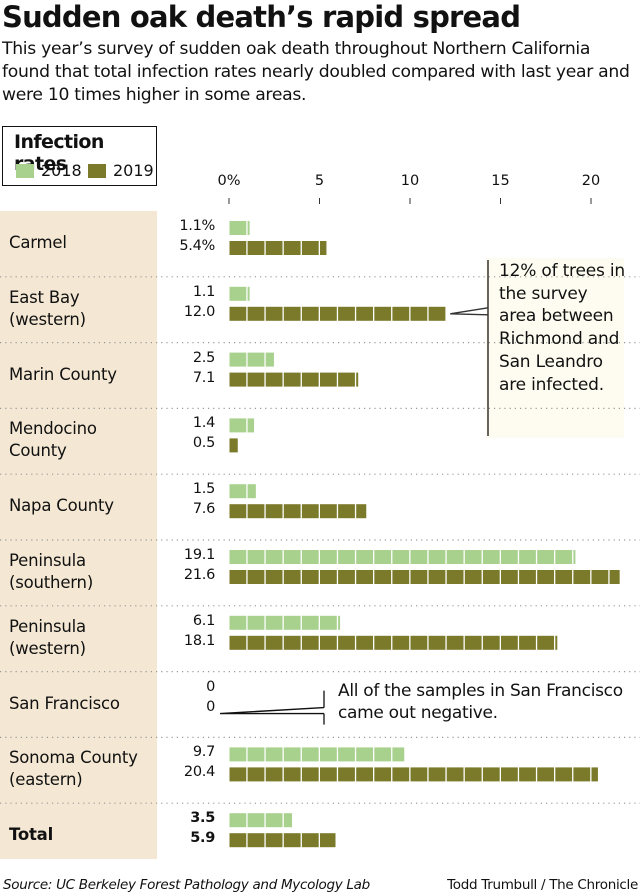  What do you see at coordinates (203, 377) in the screenshot?
I see `value-label-2019: 7.1` at bounding box center [203, 377].